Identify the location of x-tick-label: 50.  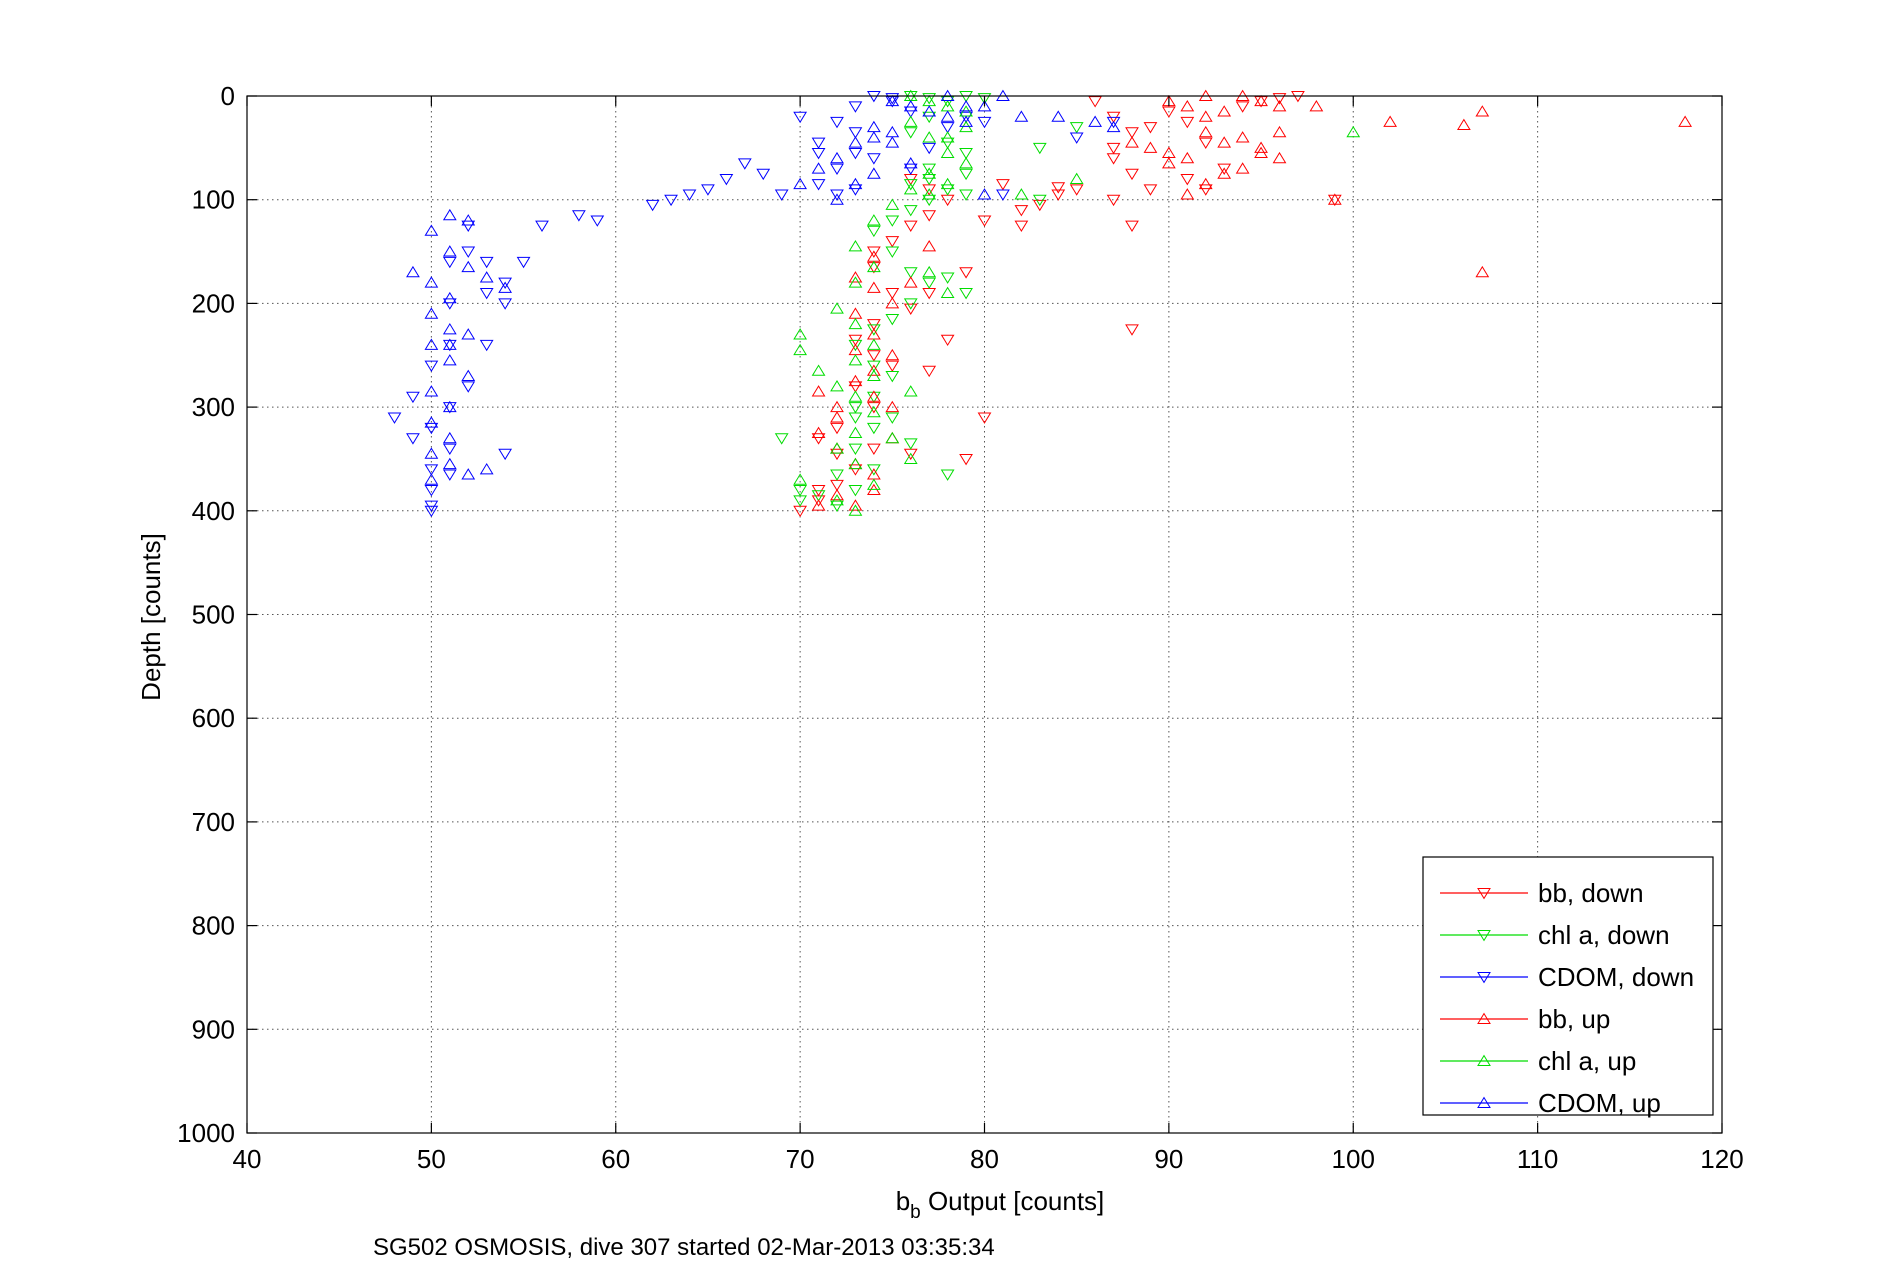
(431, 1159).